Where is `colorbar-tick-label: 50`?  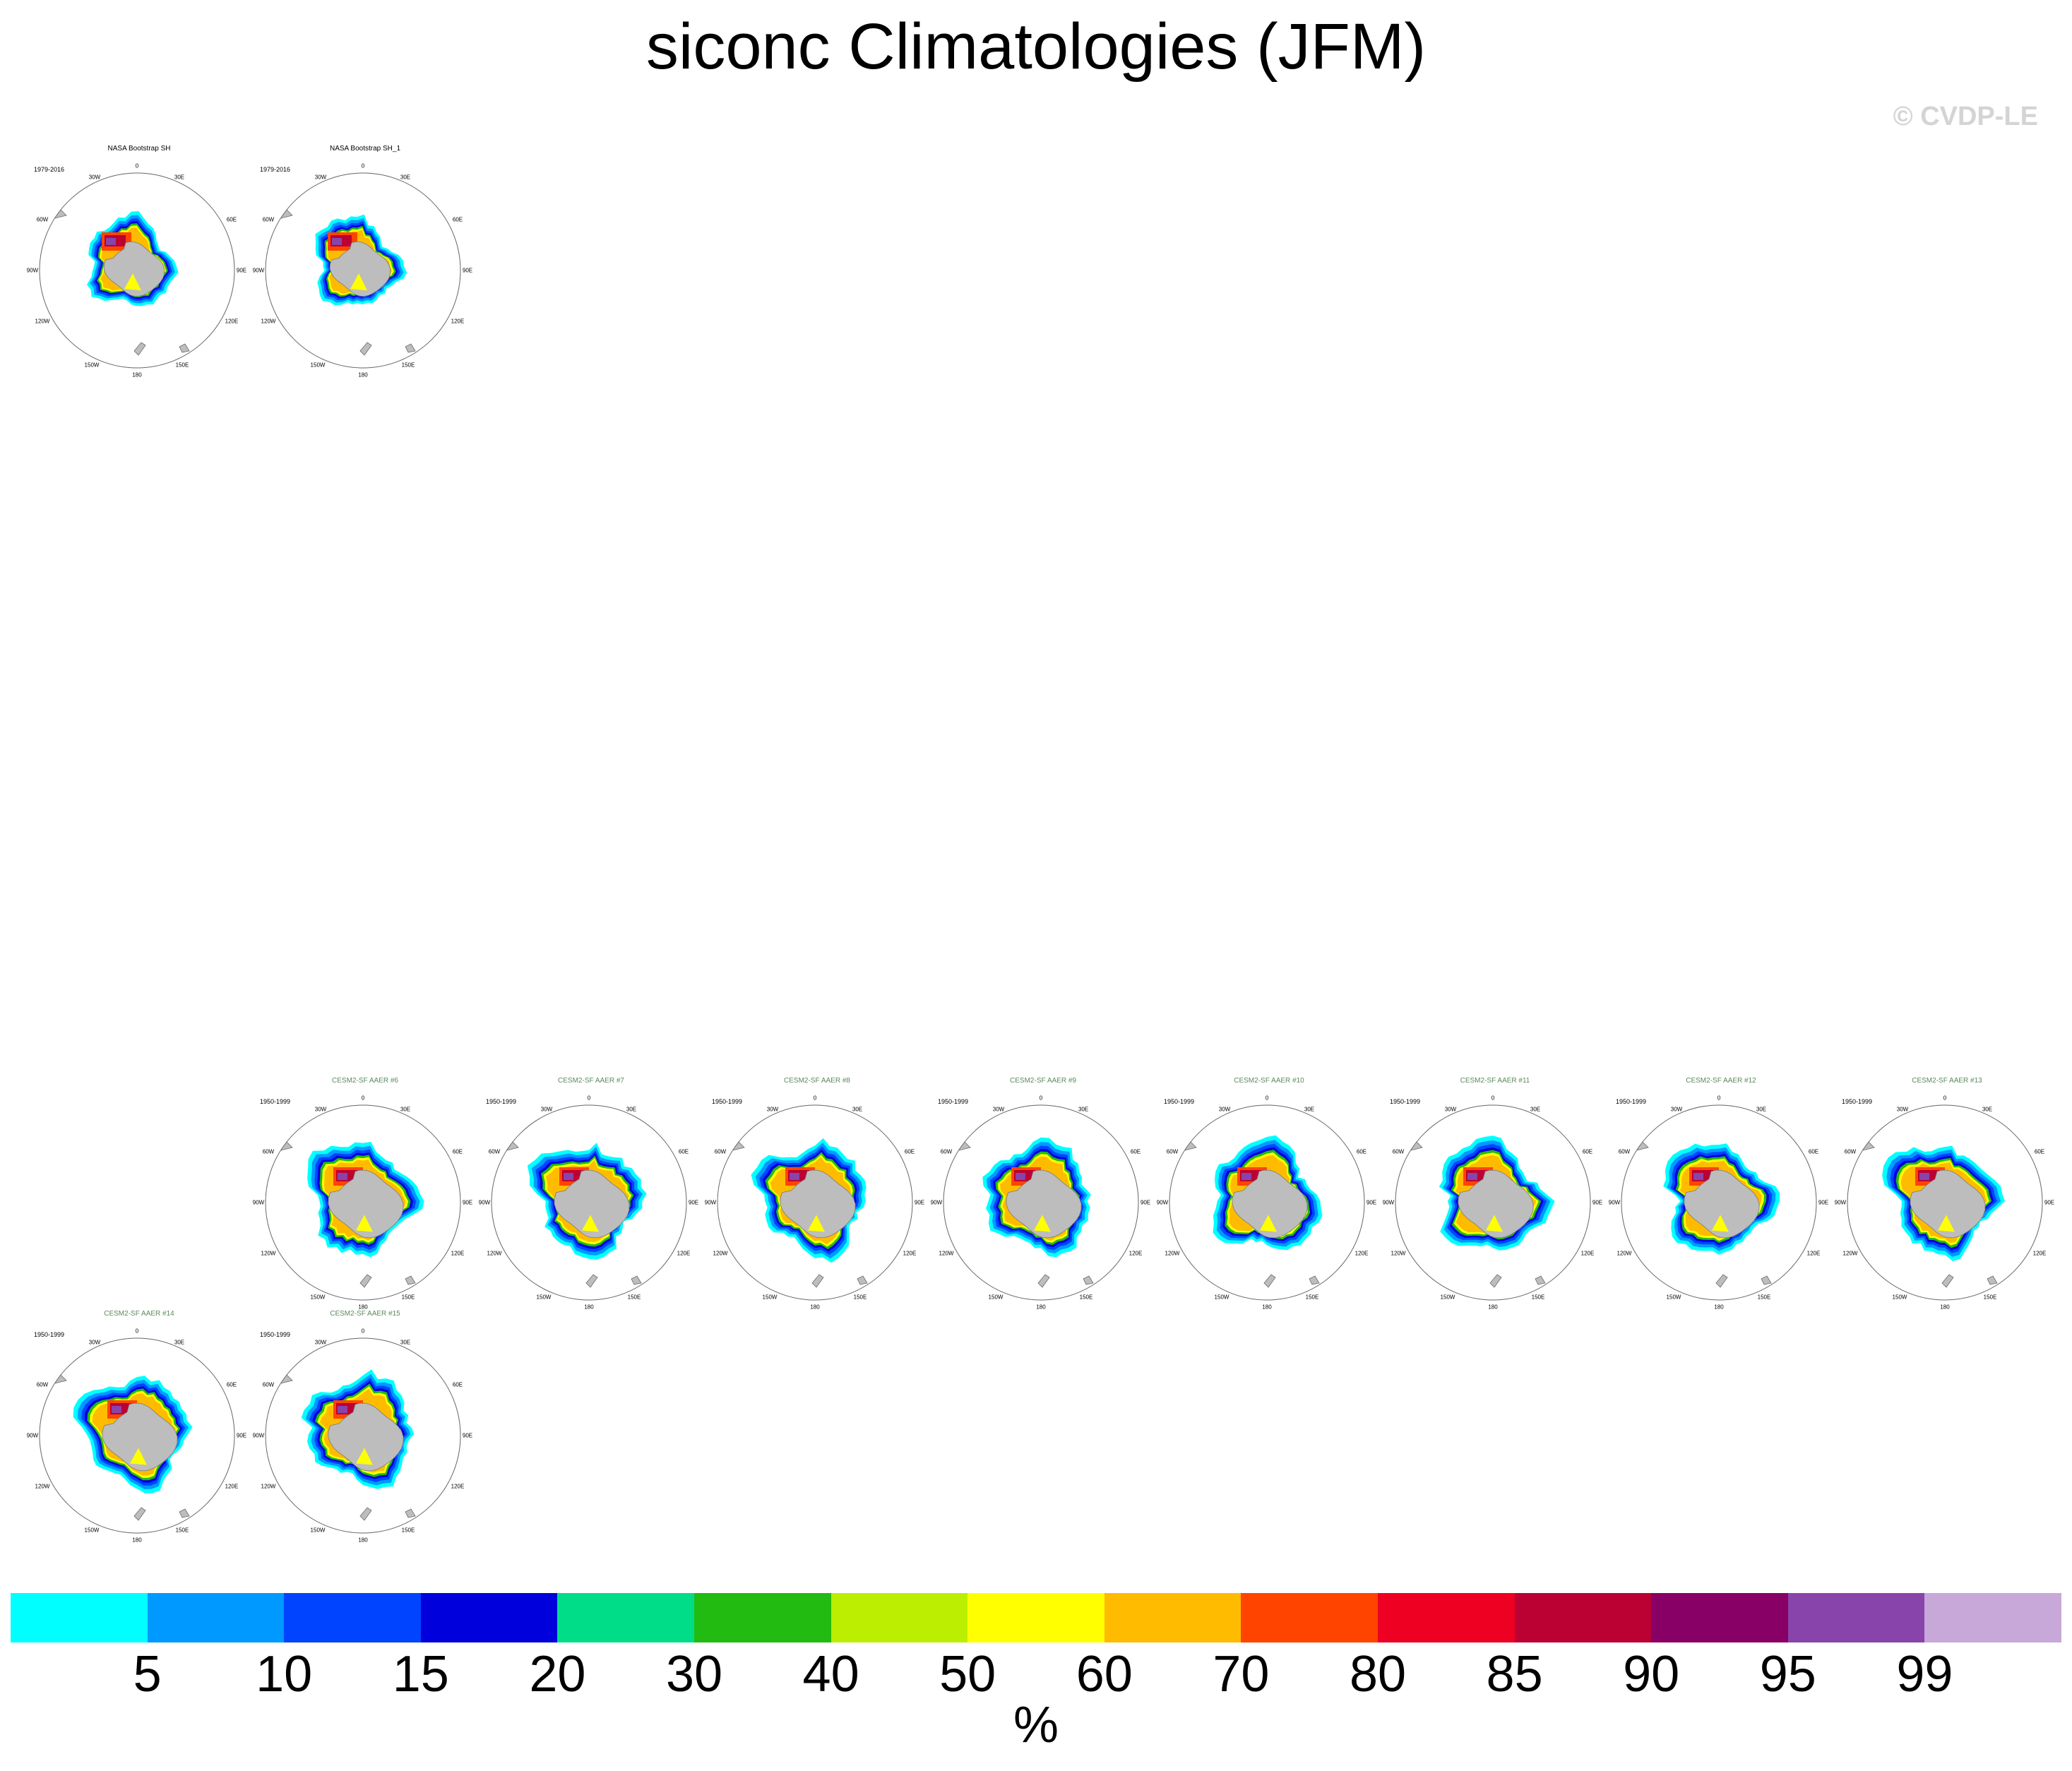
colorbar-tick-label: 50 is located at coordinates (967, 1674).